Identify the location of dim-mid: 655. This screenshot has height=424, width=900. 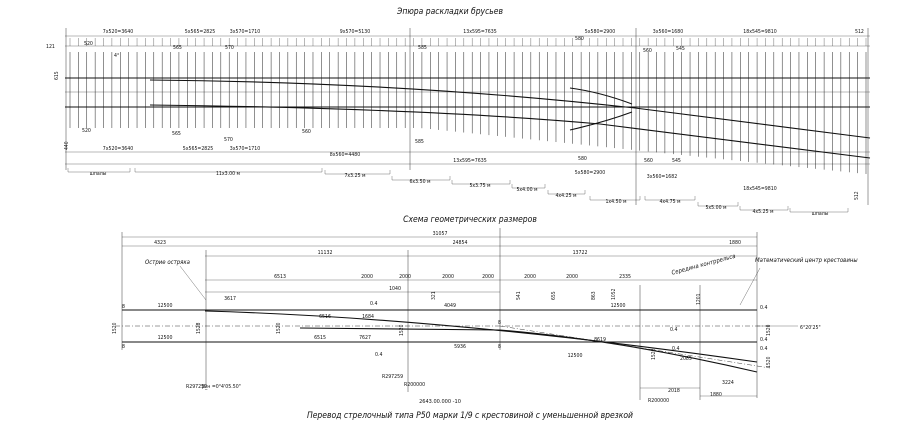
(554, 295).